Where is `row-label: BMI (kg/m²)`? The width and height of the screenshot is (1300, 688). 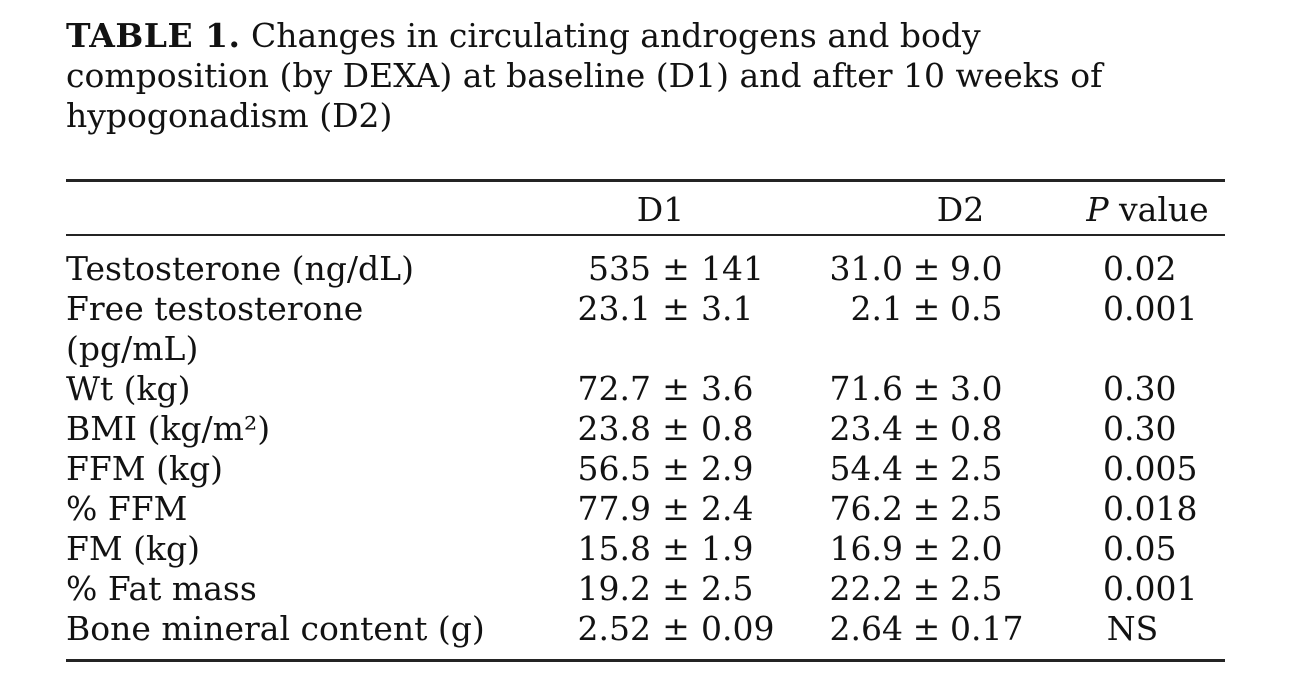
row-label: BMI (kg/m²) is located at coordinates (168, 428).